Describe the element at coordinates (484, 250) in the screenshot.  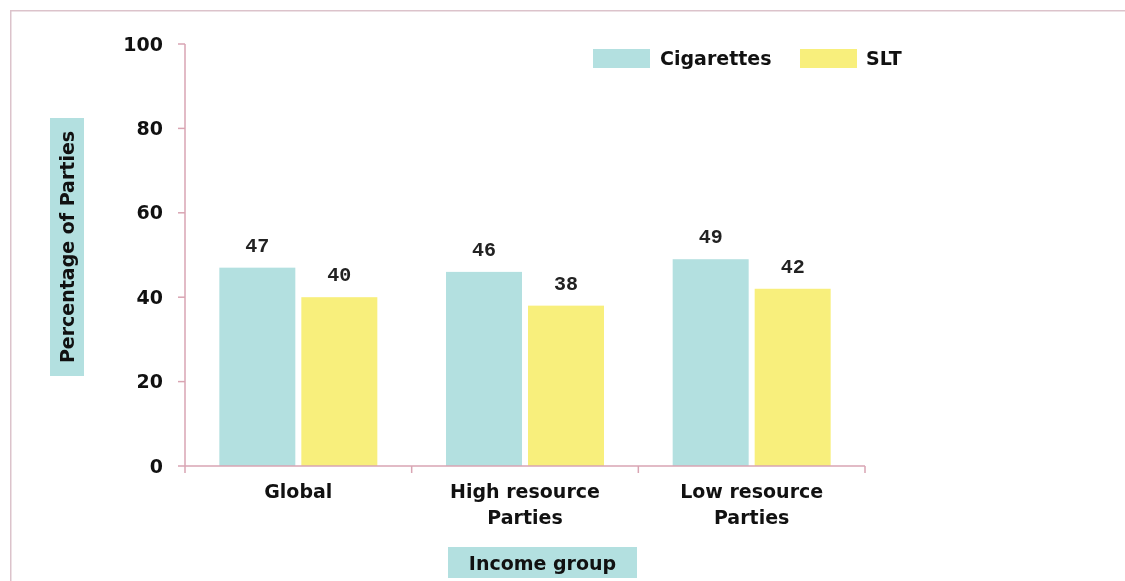
I see `data-label: 46` at that location.